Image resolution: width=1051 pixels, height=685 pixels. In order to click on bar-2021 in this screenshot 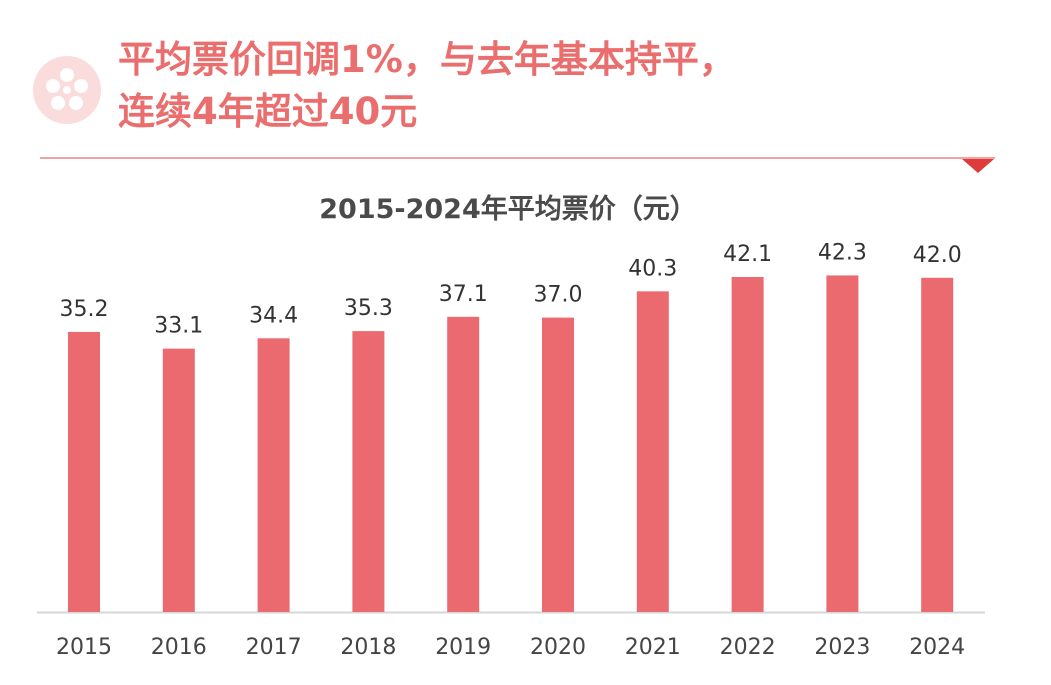, I will do `click(652, 451)`.